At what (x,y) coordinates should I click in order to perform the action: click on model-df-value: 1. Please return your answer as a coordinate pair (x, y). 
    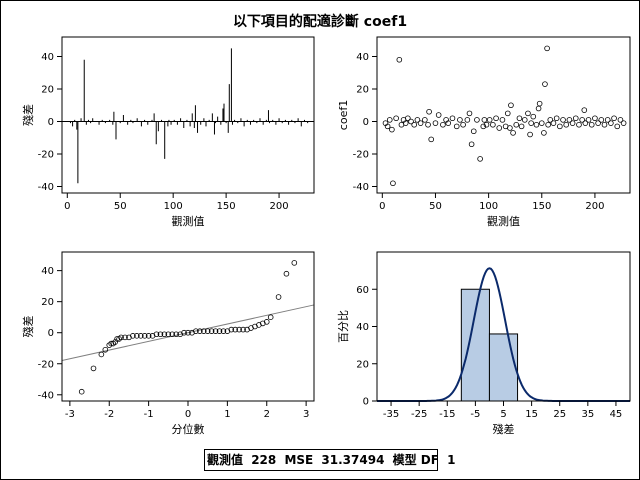
    Looking at the image, I should click on (451, 460).